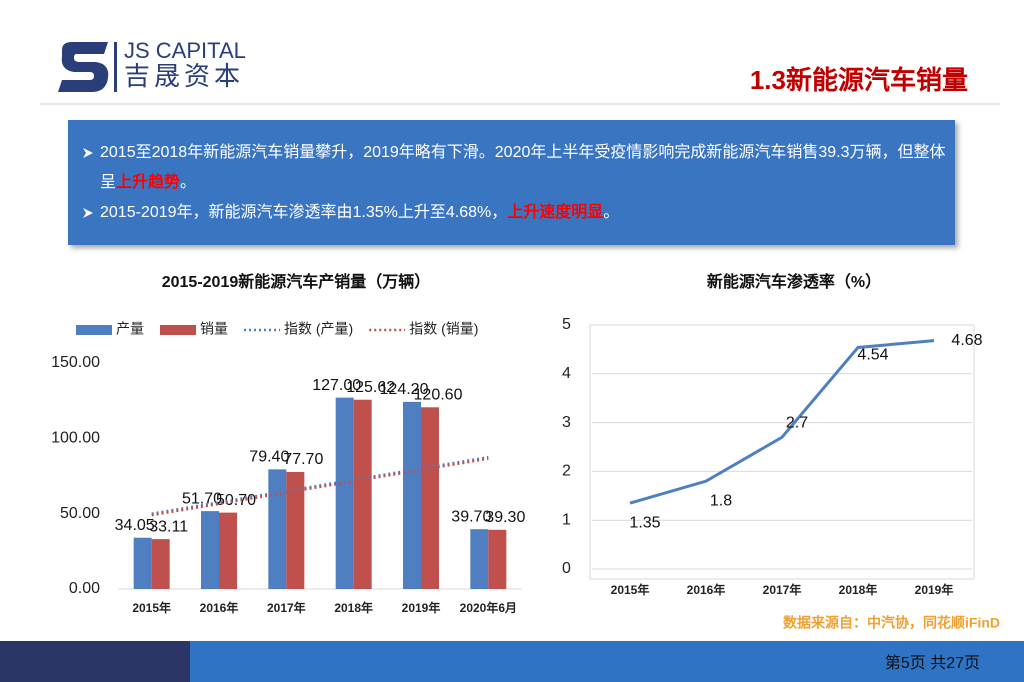  I want to click on data-label: 34.05, so click(135, 525).